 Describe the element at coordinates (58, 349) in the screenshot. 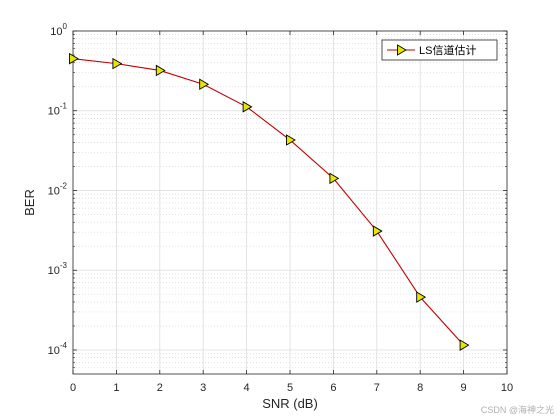

I see `y-tick-label: 10⁻⁴` at that location.